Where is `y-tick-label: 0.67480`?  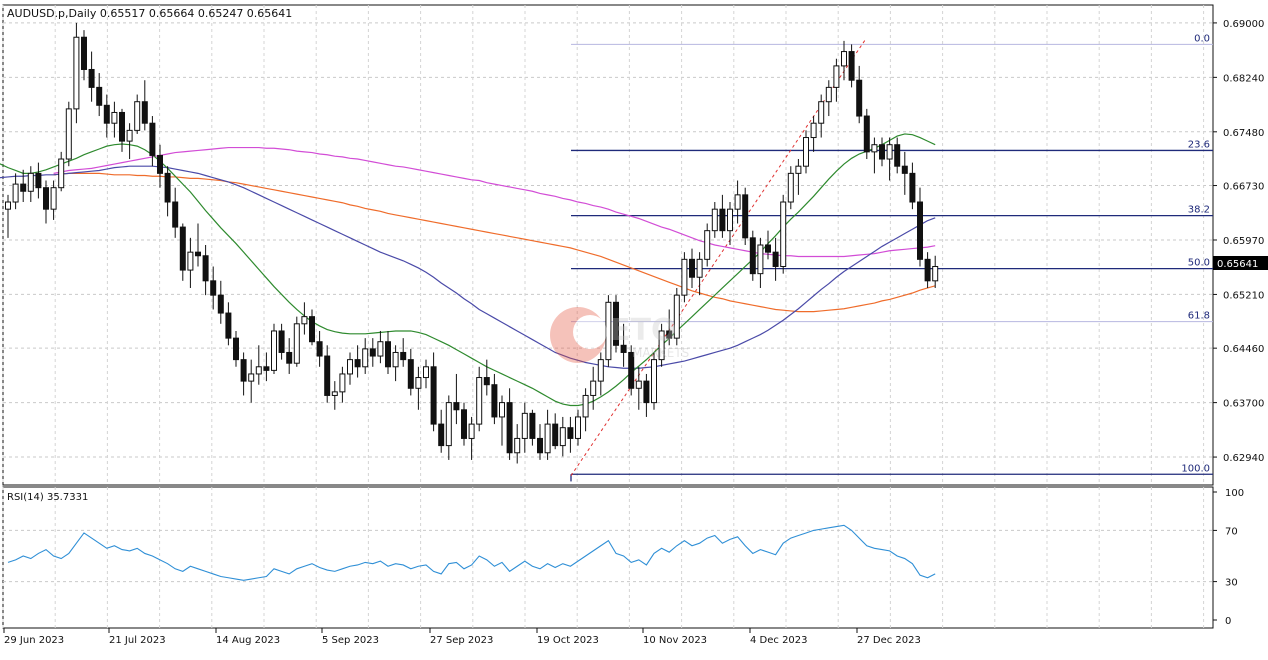 y-tick-label: 0.67480 is located at coordinates (1243, 133).